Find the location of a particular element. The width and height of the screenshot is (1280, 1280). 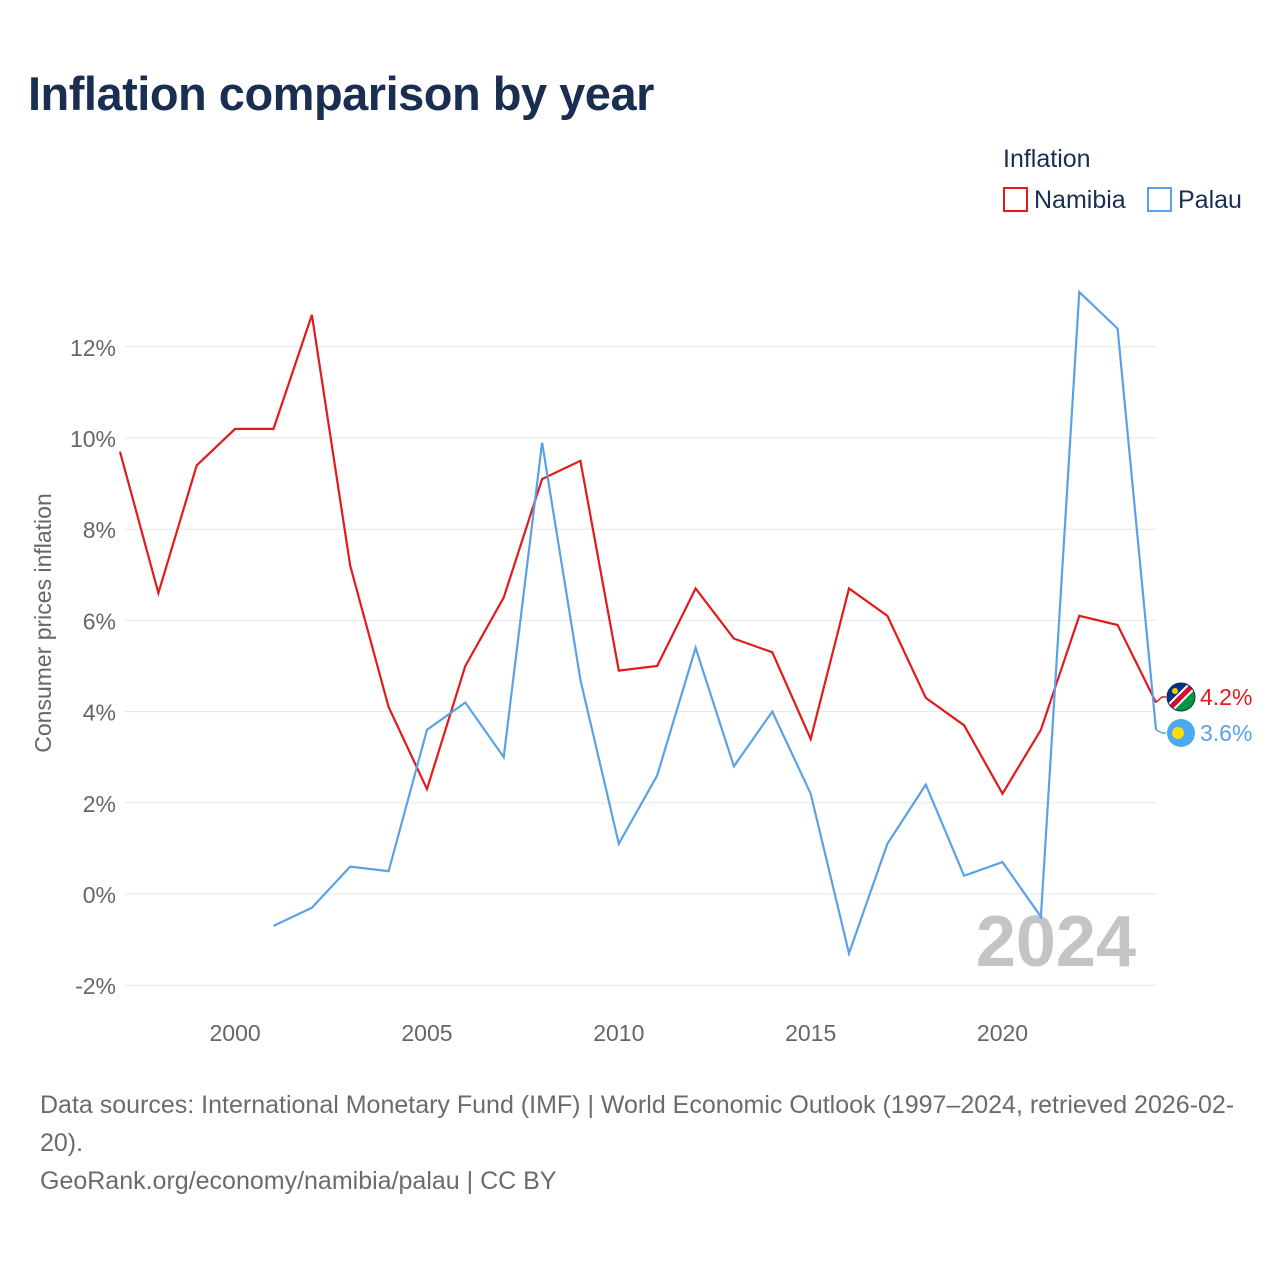

legend-label-palau: Palau is located at coordinates (1210, 200).